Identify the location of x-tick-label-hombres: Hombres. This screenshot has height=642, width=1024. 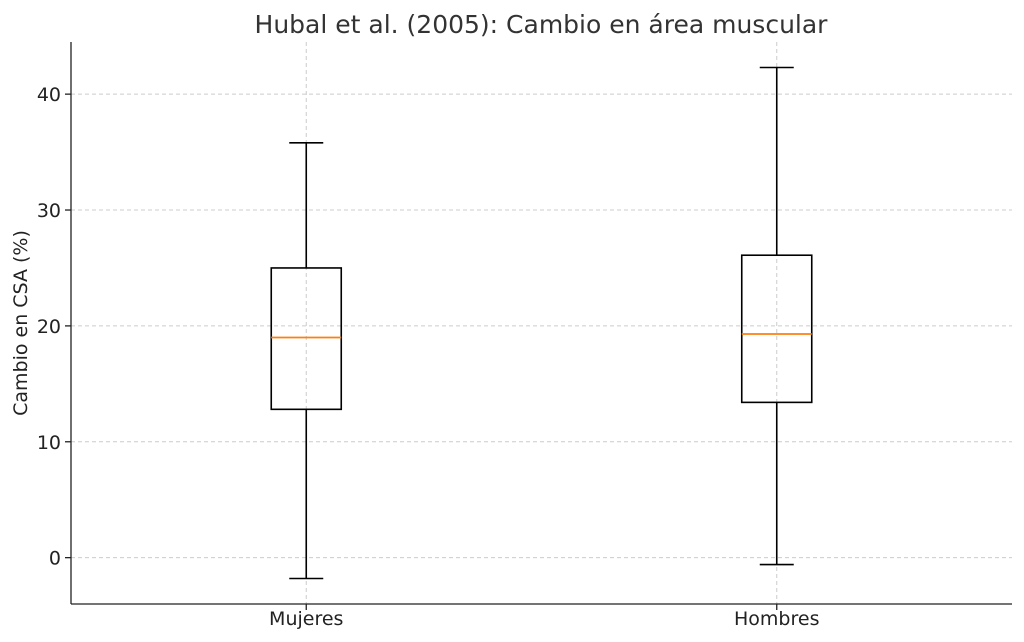
(776, 619).